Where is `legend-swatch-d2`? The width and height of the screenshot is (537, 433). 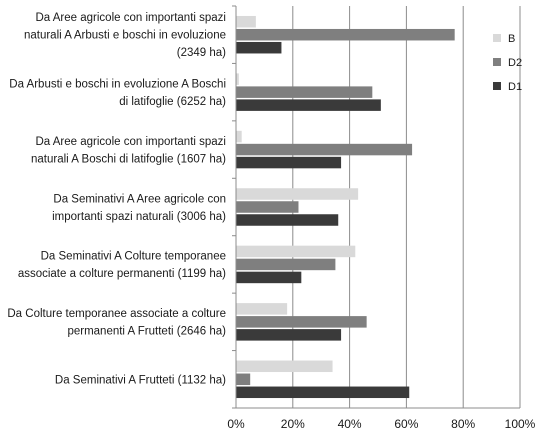
legend-swatch-d2 is located at coordinates (497, 62).